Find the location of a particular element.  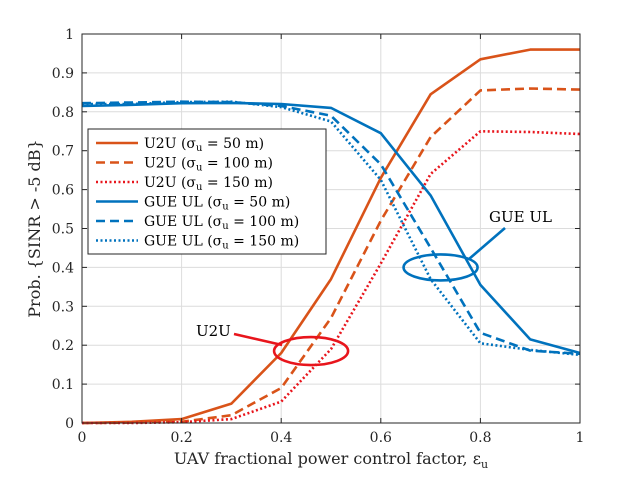

y-tick-label: 0 is located at coordinates (69, 424).